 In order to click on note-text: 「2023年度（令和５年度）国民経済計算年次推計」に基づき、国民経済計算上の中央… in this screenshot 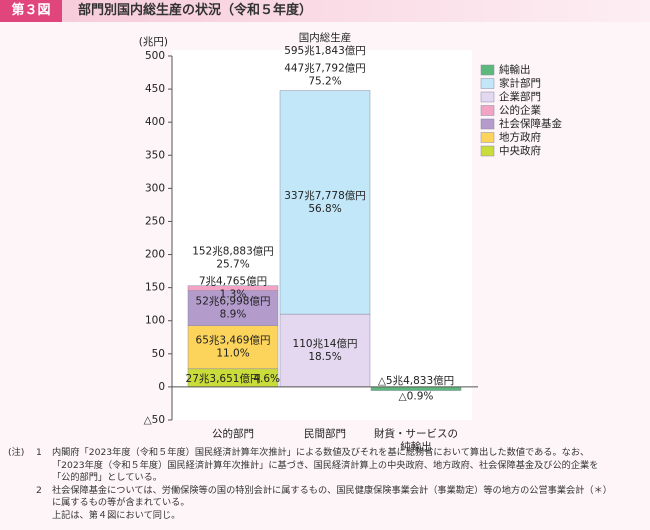, I will do `click(325, 465)`.